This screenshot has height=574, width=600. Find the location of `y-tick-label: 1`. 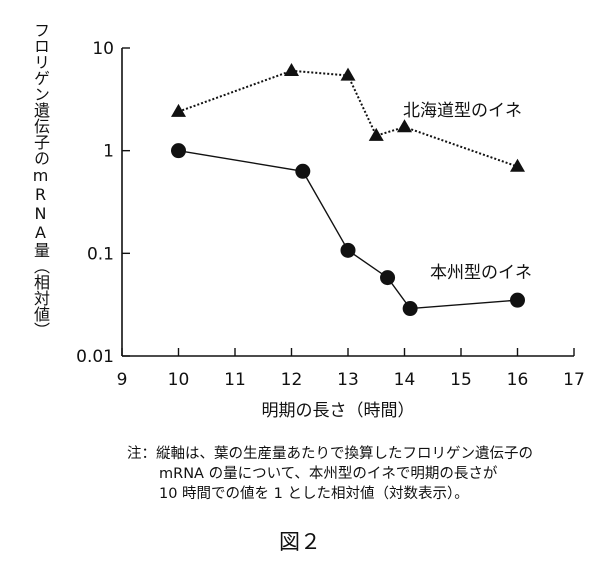

y-tick-label: 1 is located at coordinates (108, 152).